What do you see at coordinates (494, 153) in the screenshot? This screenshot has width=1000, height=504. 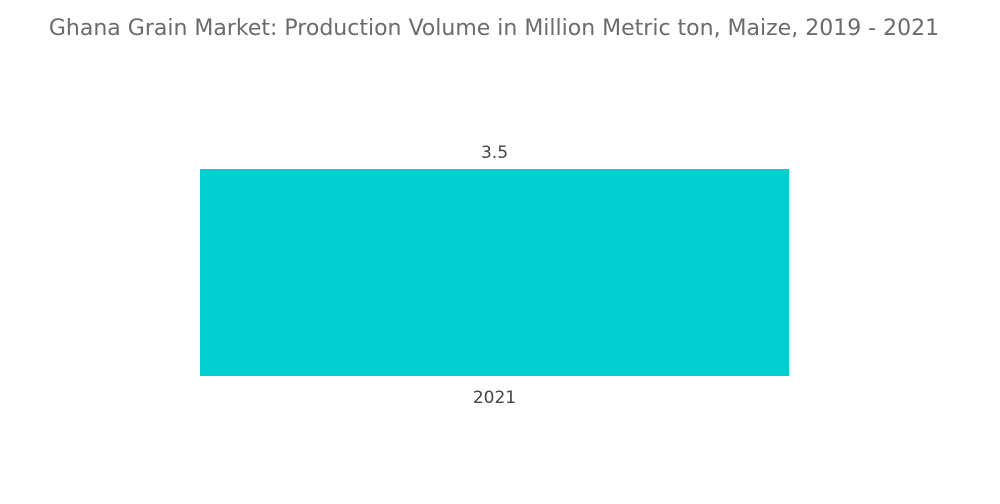 I see `data-label-2021: 3.5` at bounding box center [494, 153].